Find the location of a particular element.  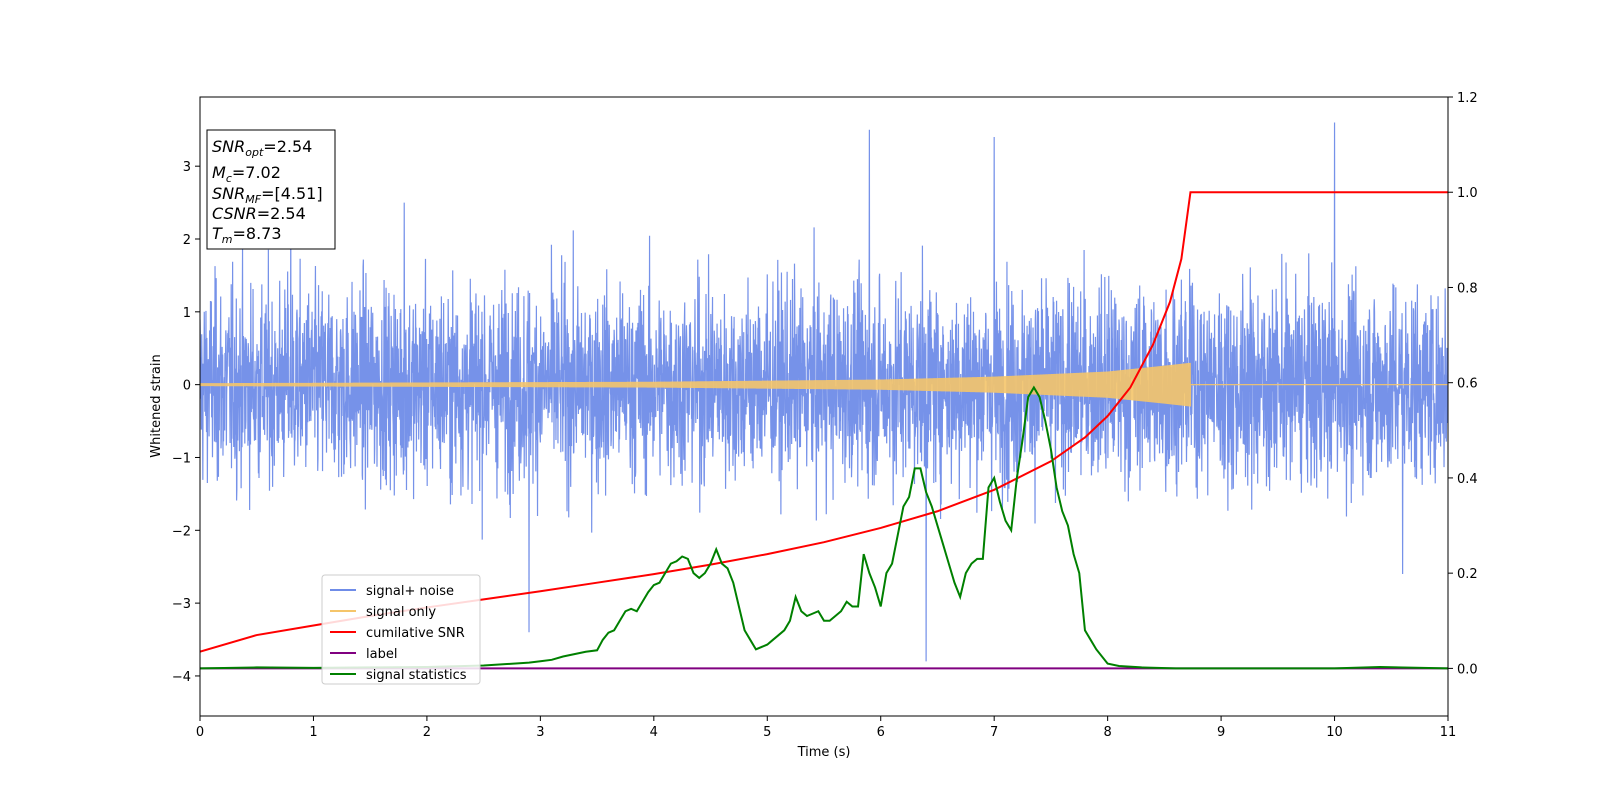

x-tick-label: 8 is located at coordinates (1107, 732).